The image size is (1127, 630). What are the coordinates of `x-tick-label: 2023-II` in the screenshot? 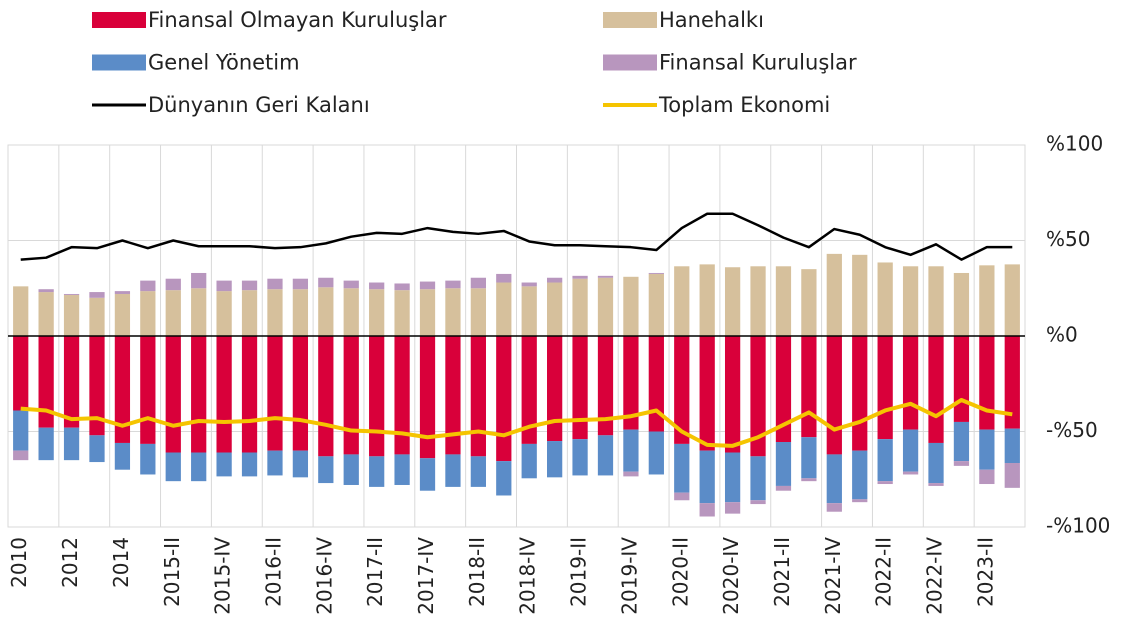 It's located at (985, 572).